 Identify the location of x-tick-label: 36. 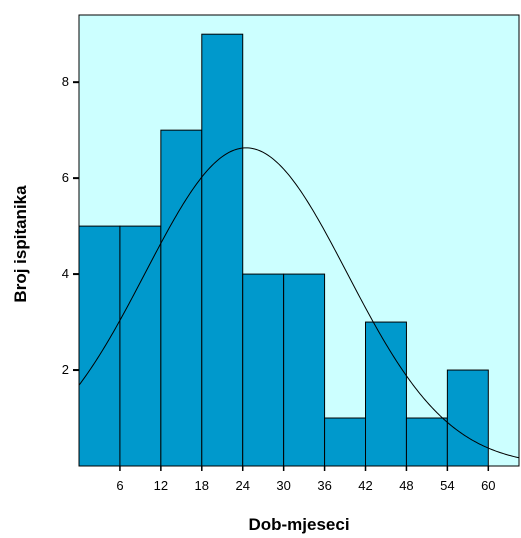
(324, 485).